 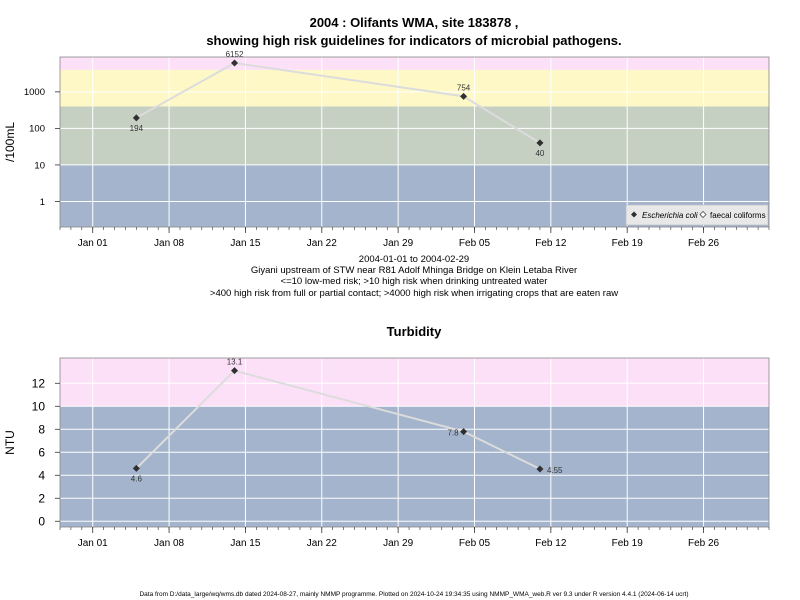 I want to click on legend-marker-faecal-coliforms, so click(x=703, y=214).